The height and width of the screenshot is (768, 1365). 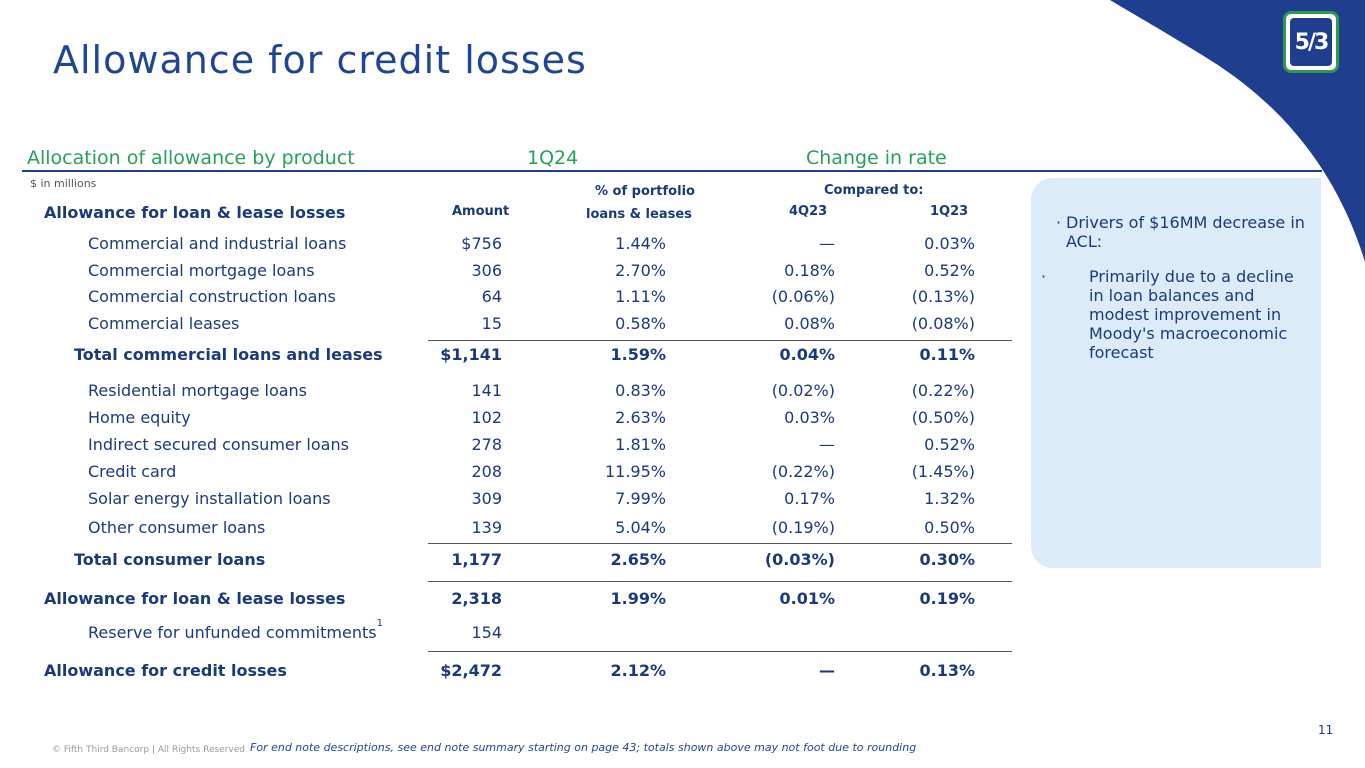 I want to click on row-label: Commercial construction loans, so click(x=212, y=296).